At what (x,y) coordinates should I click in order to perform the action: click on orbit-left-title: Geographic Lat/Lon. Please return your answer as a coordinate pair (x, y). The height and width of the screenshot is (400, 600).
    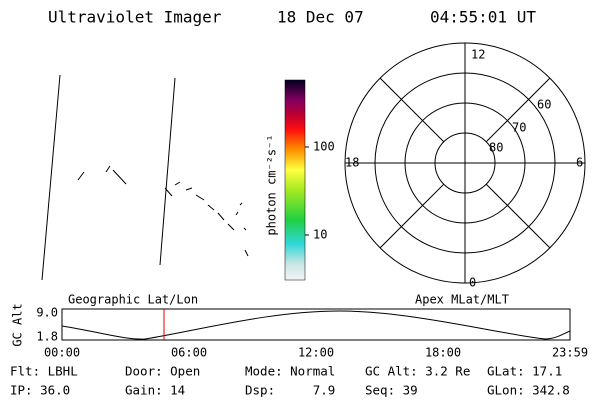
    Looking at the image, I should click on (133, 300).